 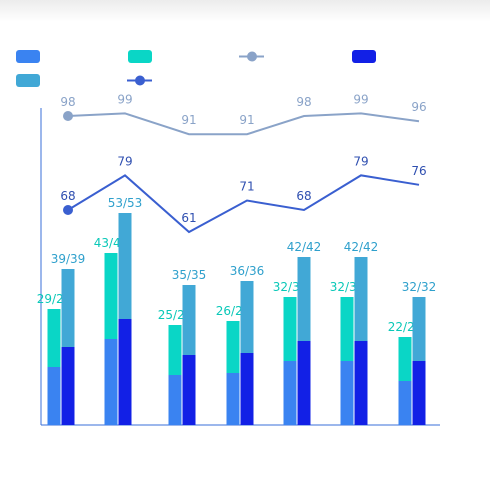 I want to click on line-label-series1-4: 91, so click(x=246, y=120).